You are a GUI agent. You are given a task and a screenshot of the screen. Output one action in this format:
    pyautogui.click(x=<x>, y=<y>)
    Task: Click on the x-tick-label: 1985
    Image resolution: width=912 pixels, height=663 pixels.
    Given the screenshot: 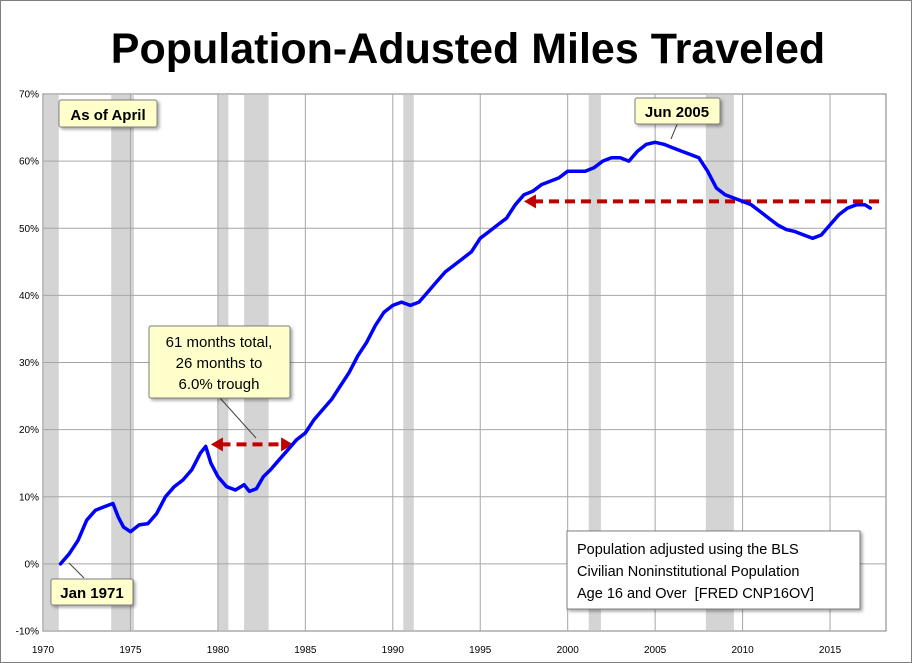 What is the action you would take?
    pyautogui.click(x=305, y=650)
    